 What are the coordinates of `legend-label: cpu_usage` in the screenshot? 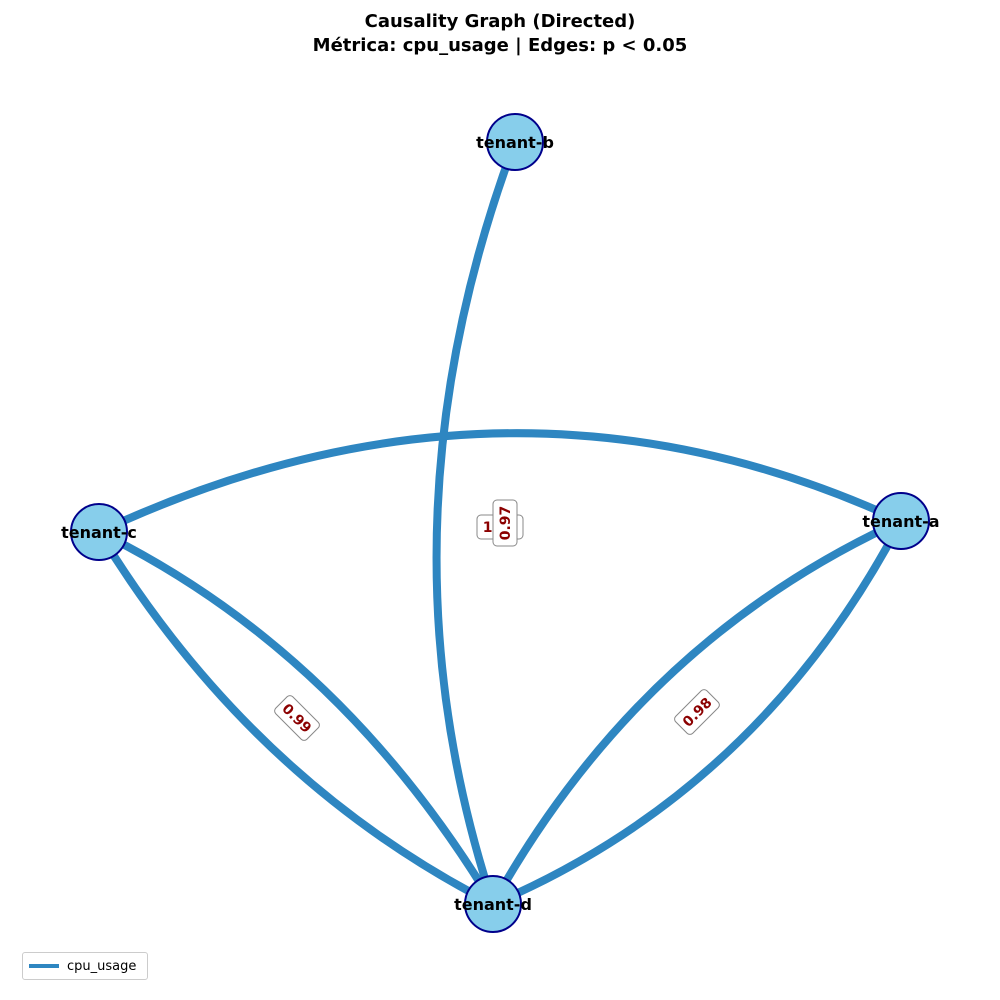 It's located at (102, 966).